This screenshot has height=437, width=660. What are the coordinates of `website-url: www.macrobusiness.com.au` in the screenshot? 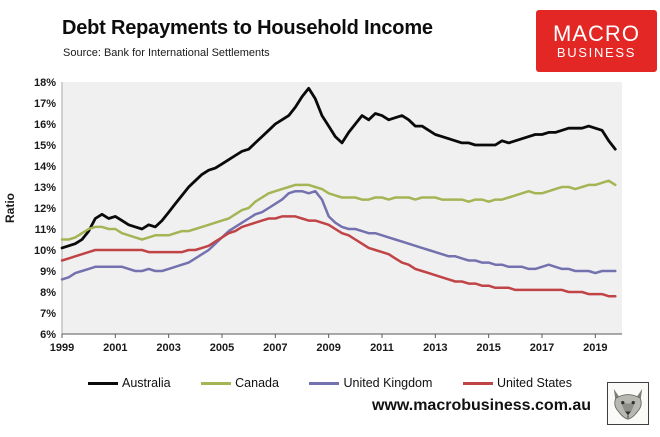 It's located at (482, 405).